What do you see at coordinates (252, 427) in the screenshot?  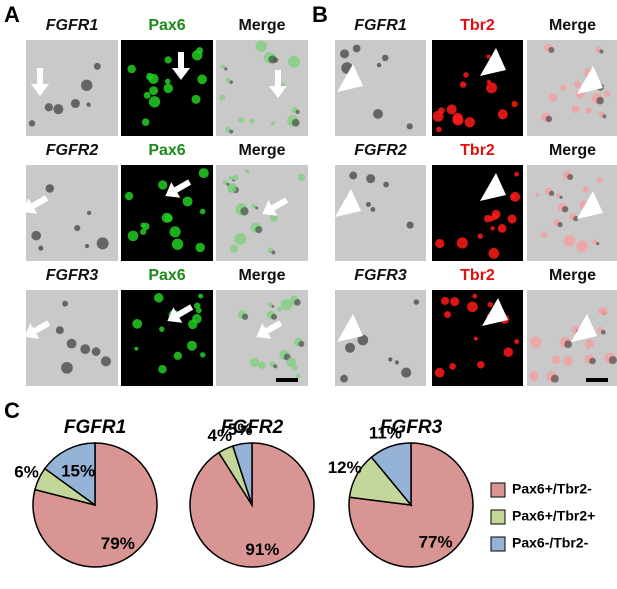 I see `chart-title: FGFR2` at bounding box center [252, 427].